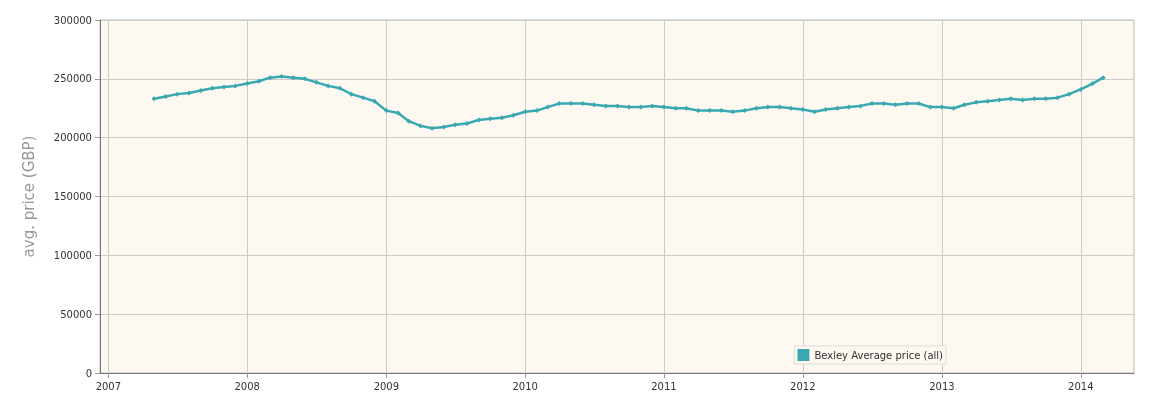 The width and height of the screenshot is (1154, 414). Describe the element at coordinates (76, 314) in the screenshot. I see `y-tick-label: 50000` at that location.